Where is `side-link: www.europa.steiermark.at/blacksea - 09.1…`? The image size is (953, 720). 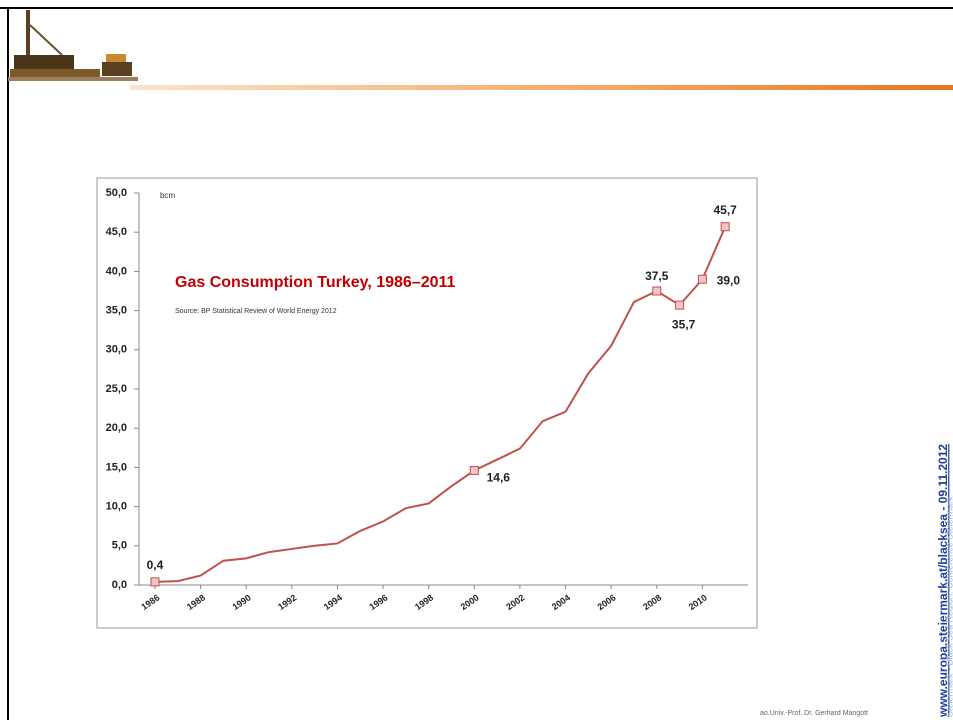
side-link: www.europa.steiermark.at/blacksea - 09.1… is located at coordinates (943, 581).